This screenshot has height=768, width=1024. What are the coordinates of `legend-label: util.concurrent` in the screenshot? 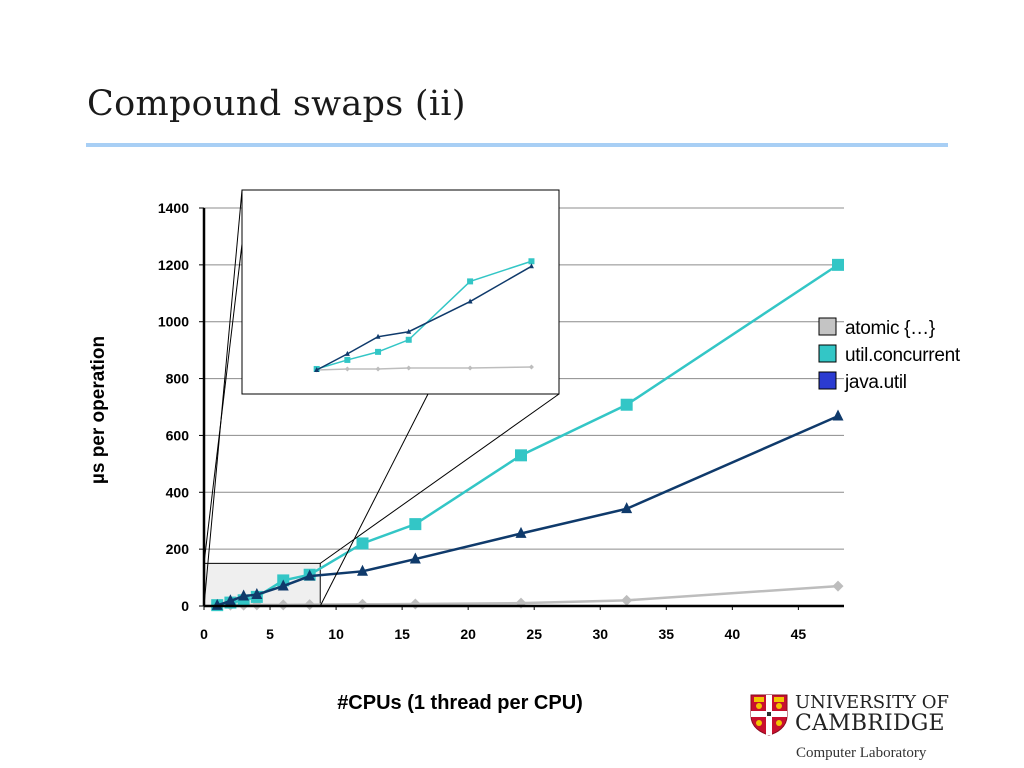 It's located at (903, 355).